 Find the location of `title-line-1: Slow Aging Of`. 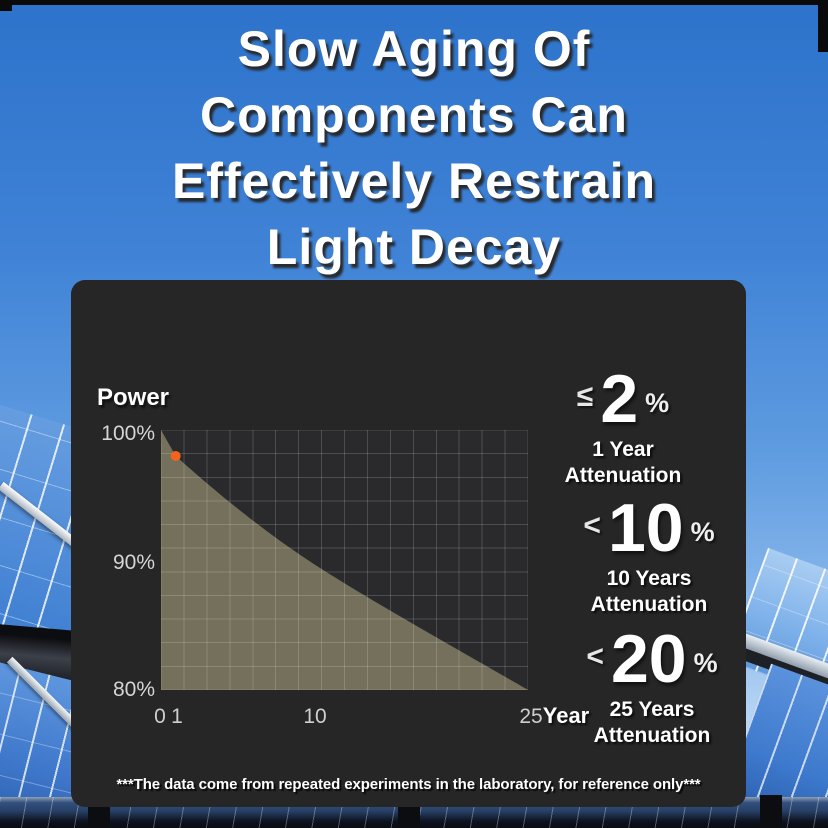

title-line-1: Slow Aging Of is located at coordinates (414, 49).